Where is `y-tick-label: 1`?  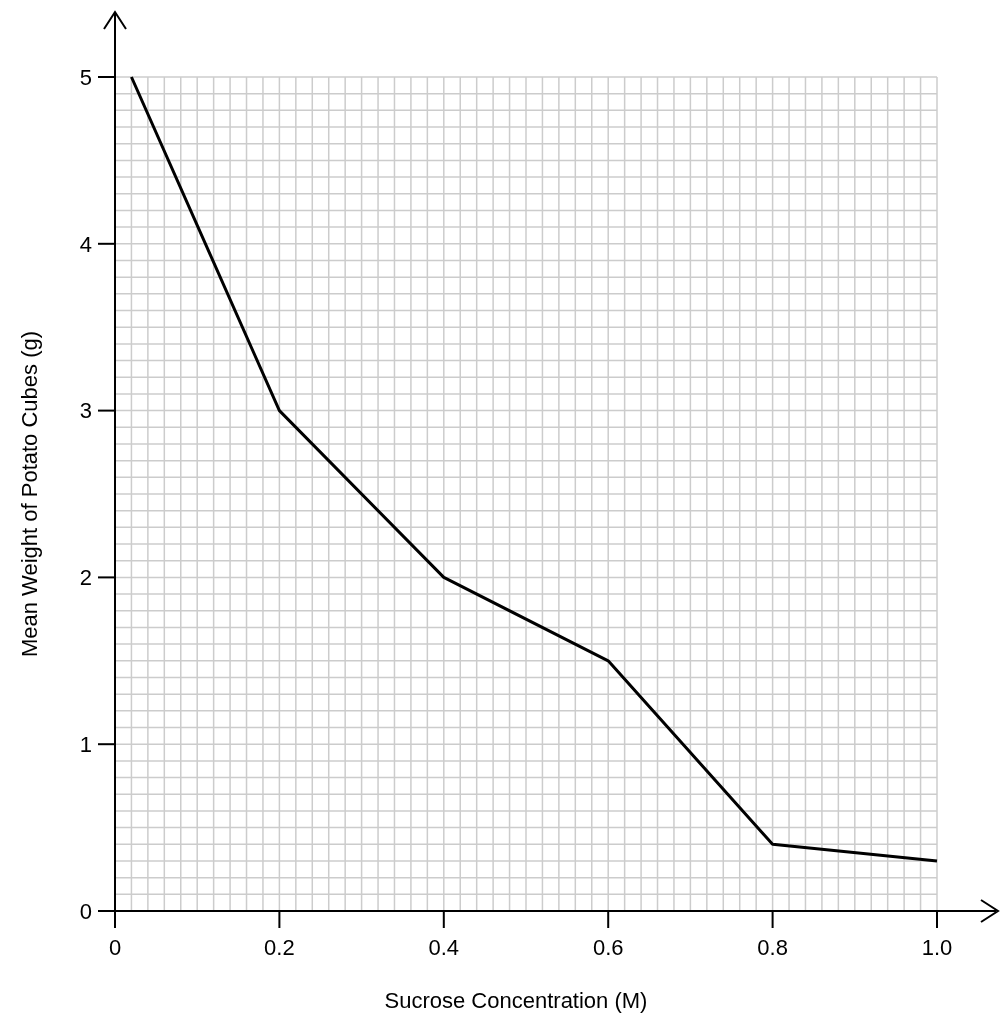 y-tick-label: 1 is located at coordinates (85, 744).